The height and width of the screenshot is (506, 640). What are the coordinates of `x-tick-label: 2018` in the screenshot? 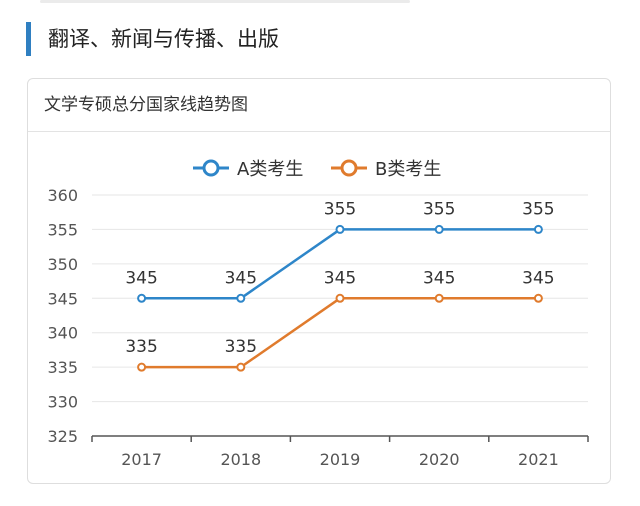 It's located at (240, 459).